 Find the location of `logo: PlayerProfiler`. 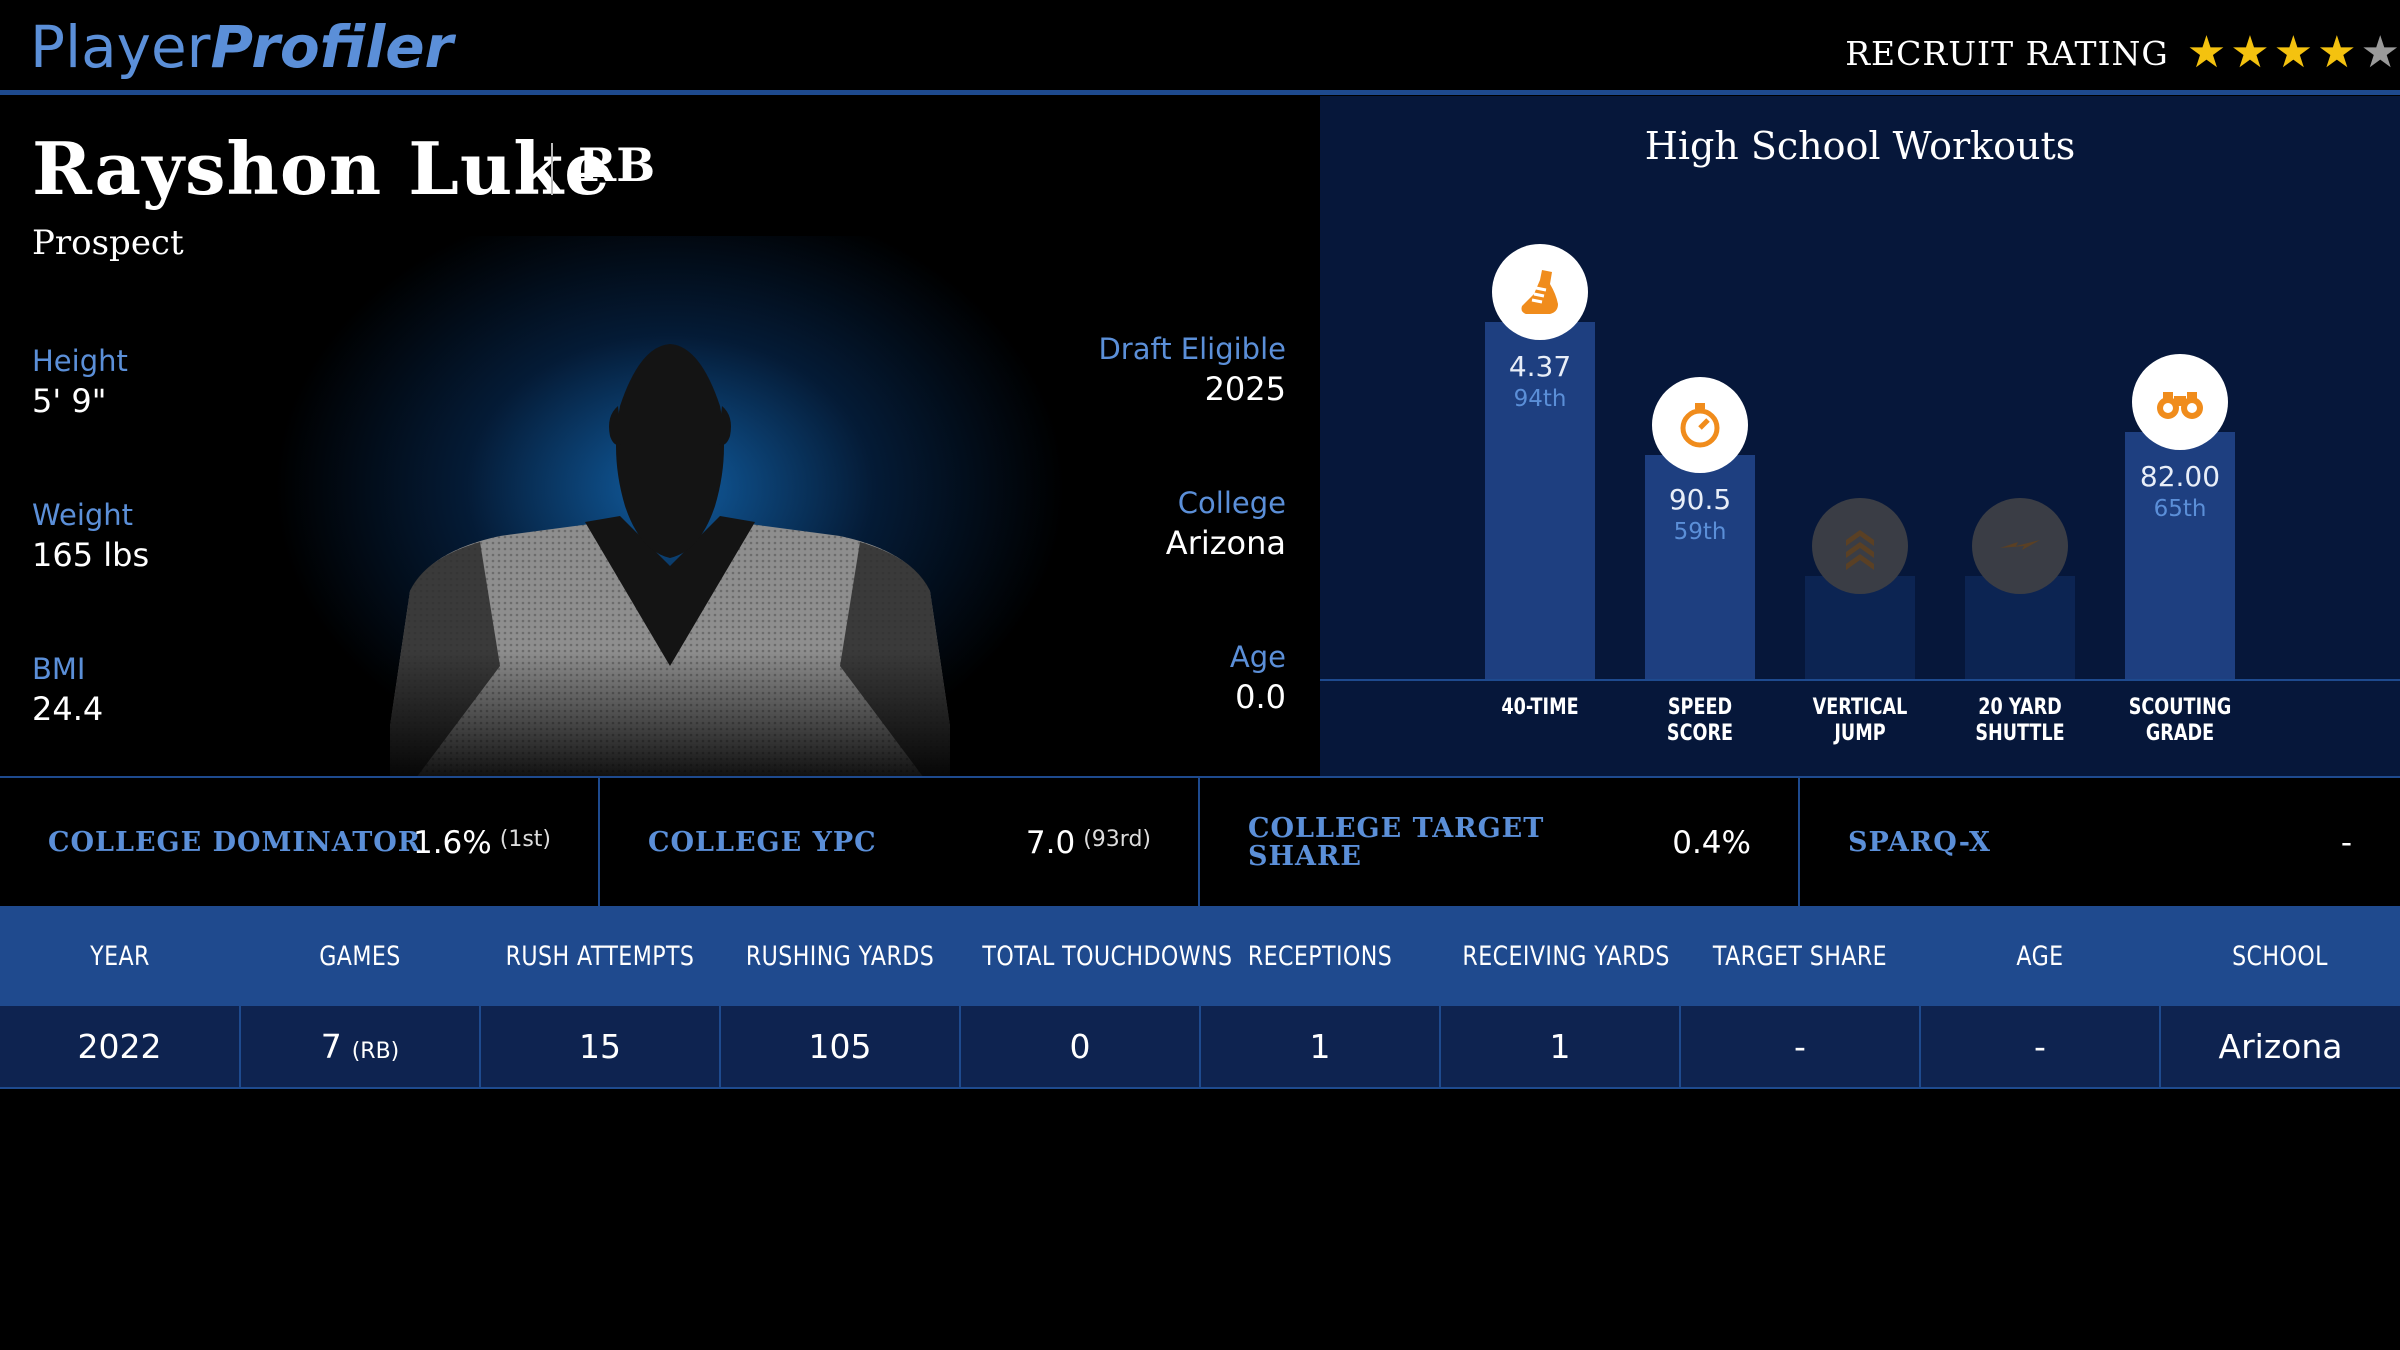

logo: PlayerProfiler is located at coordinates (241, 47).